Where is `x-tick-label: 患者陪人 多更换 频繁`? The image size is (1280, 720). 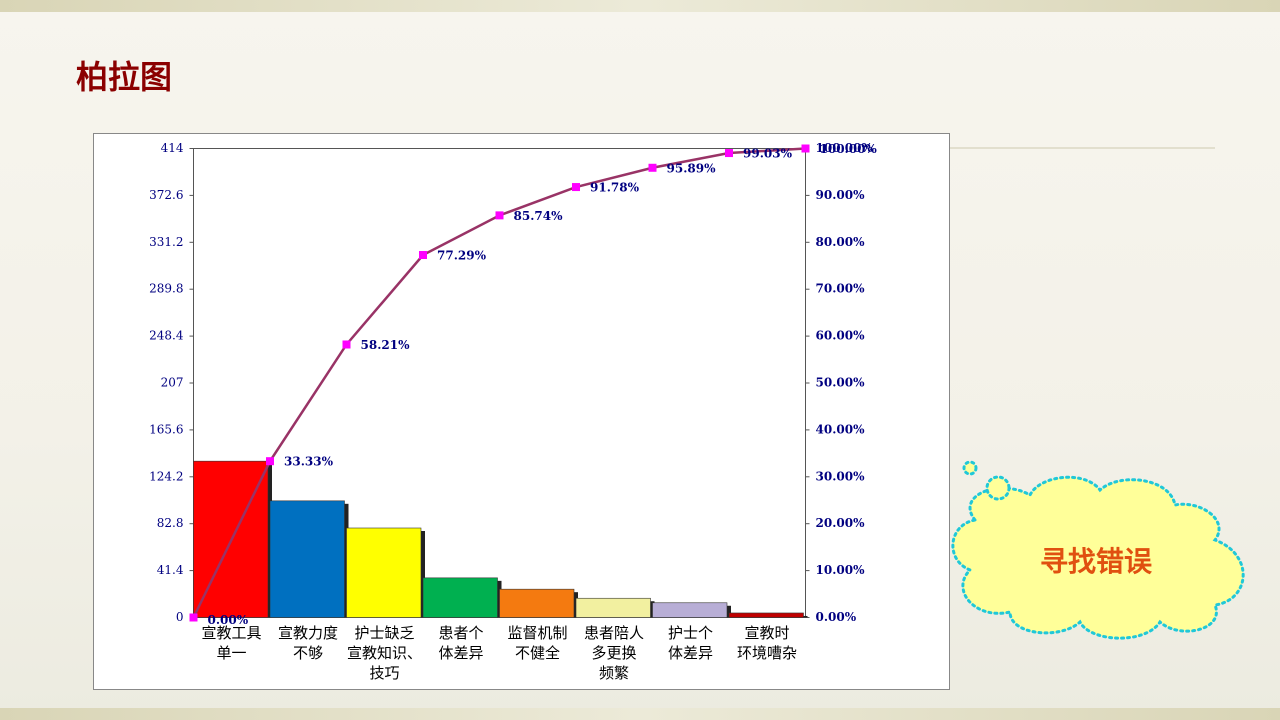 x-tick-label: 患者陪人 多更换 频繁 is located at coordinates (613, 652).